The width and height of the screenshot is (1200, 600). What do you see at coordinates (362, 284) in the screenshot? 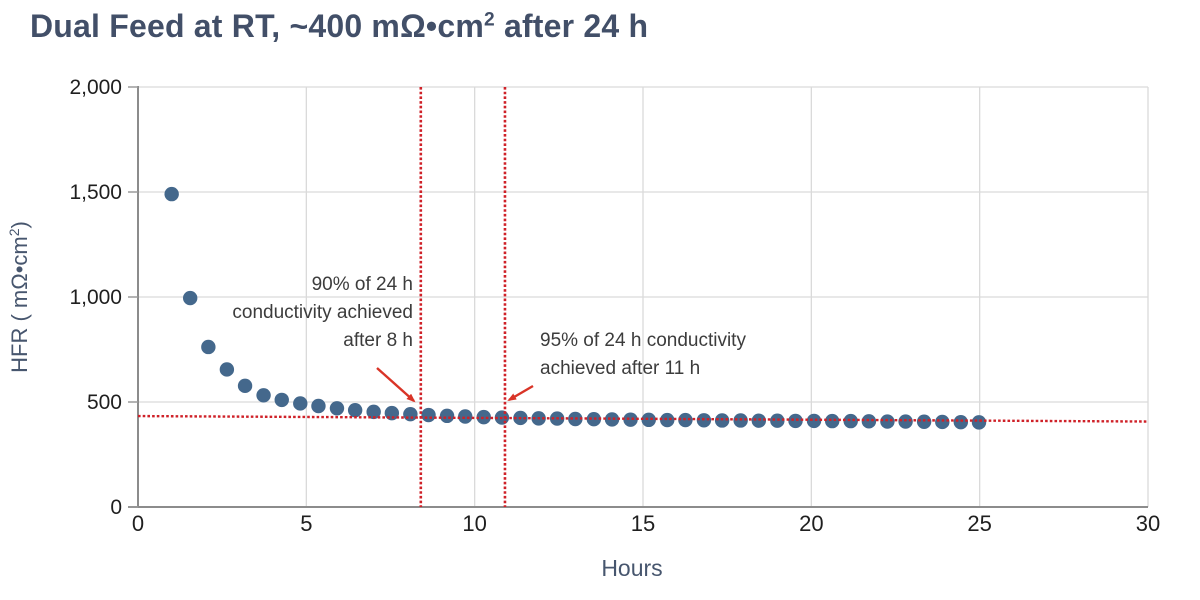
I see `annotation-text: 90% of 24 h` at bounding box center [362, 284].